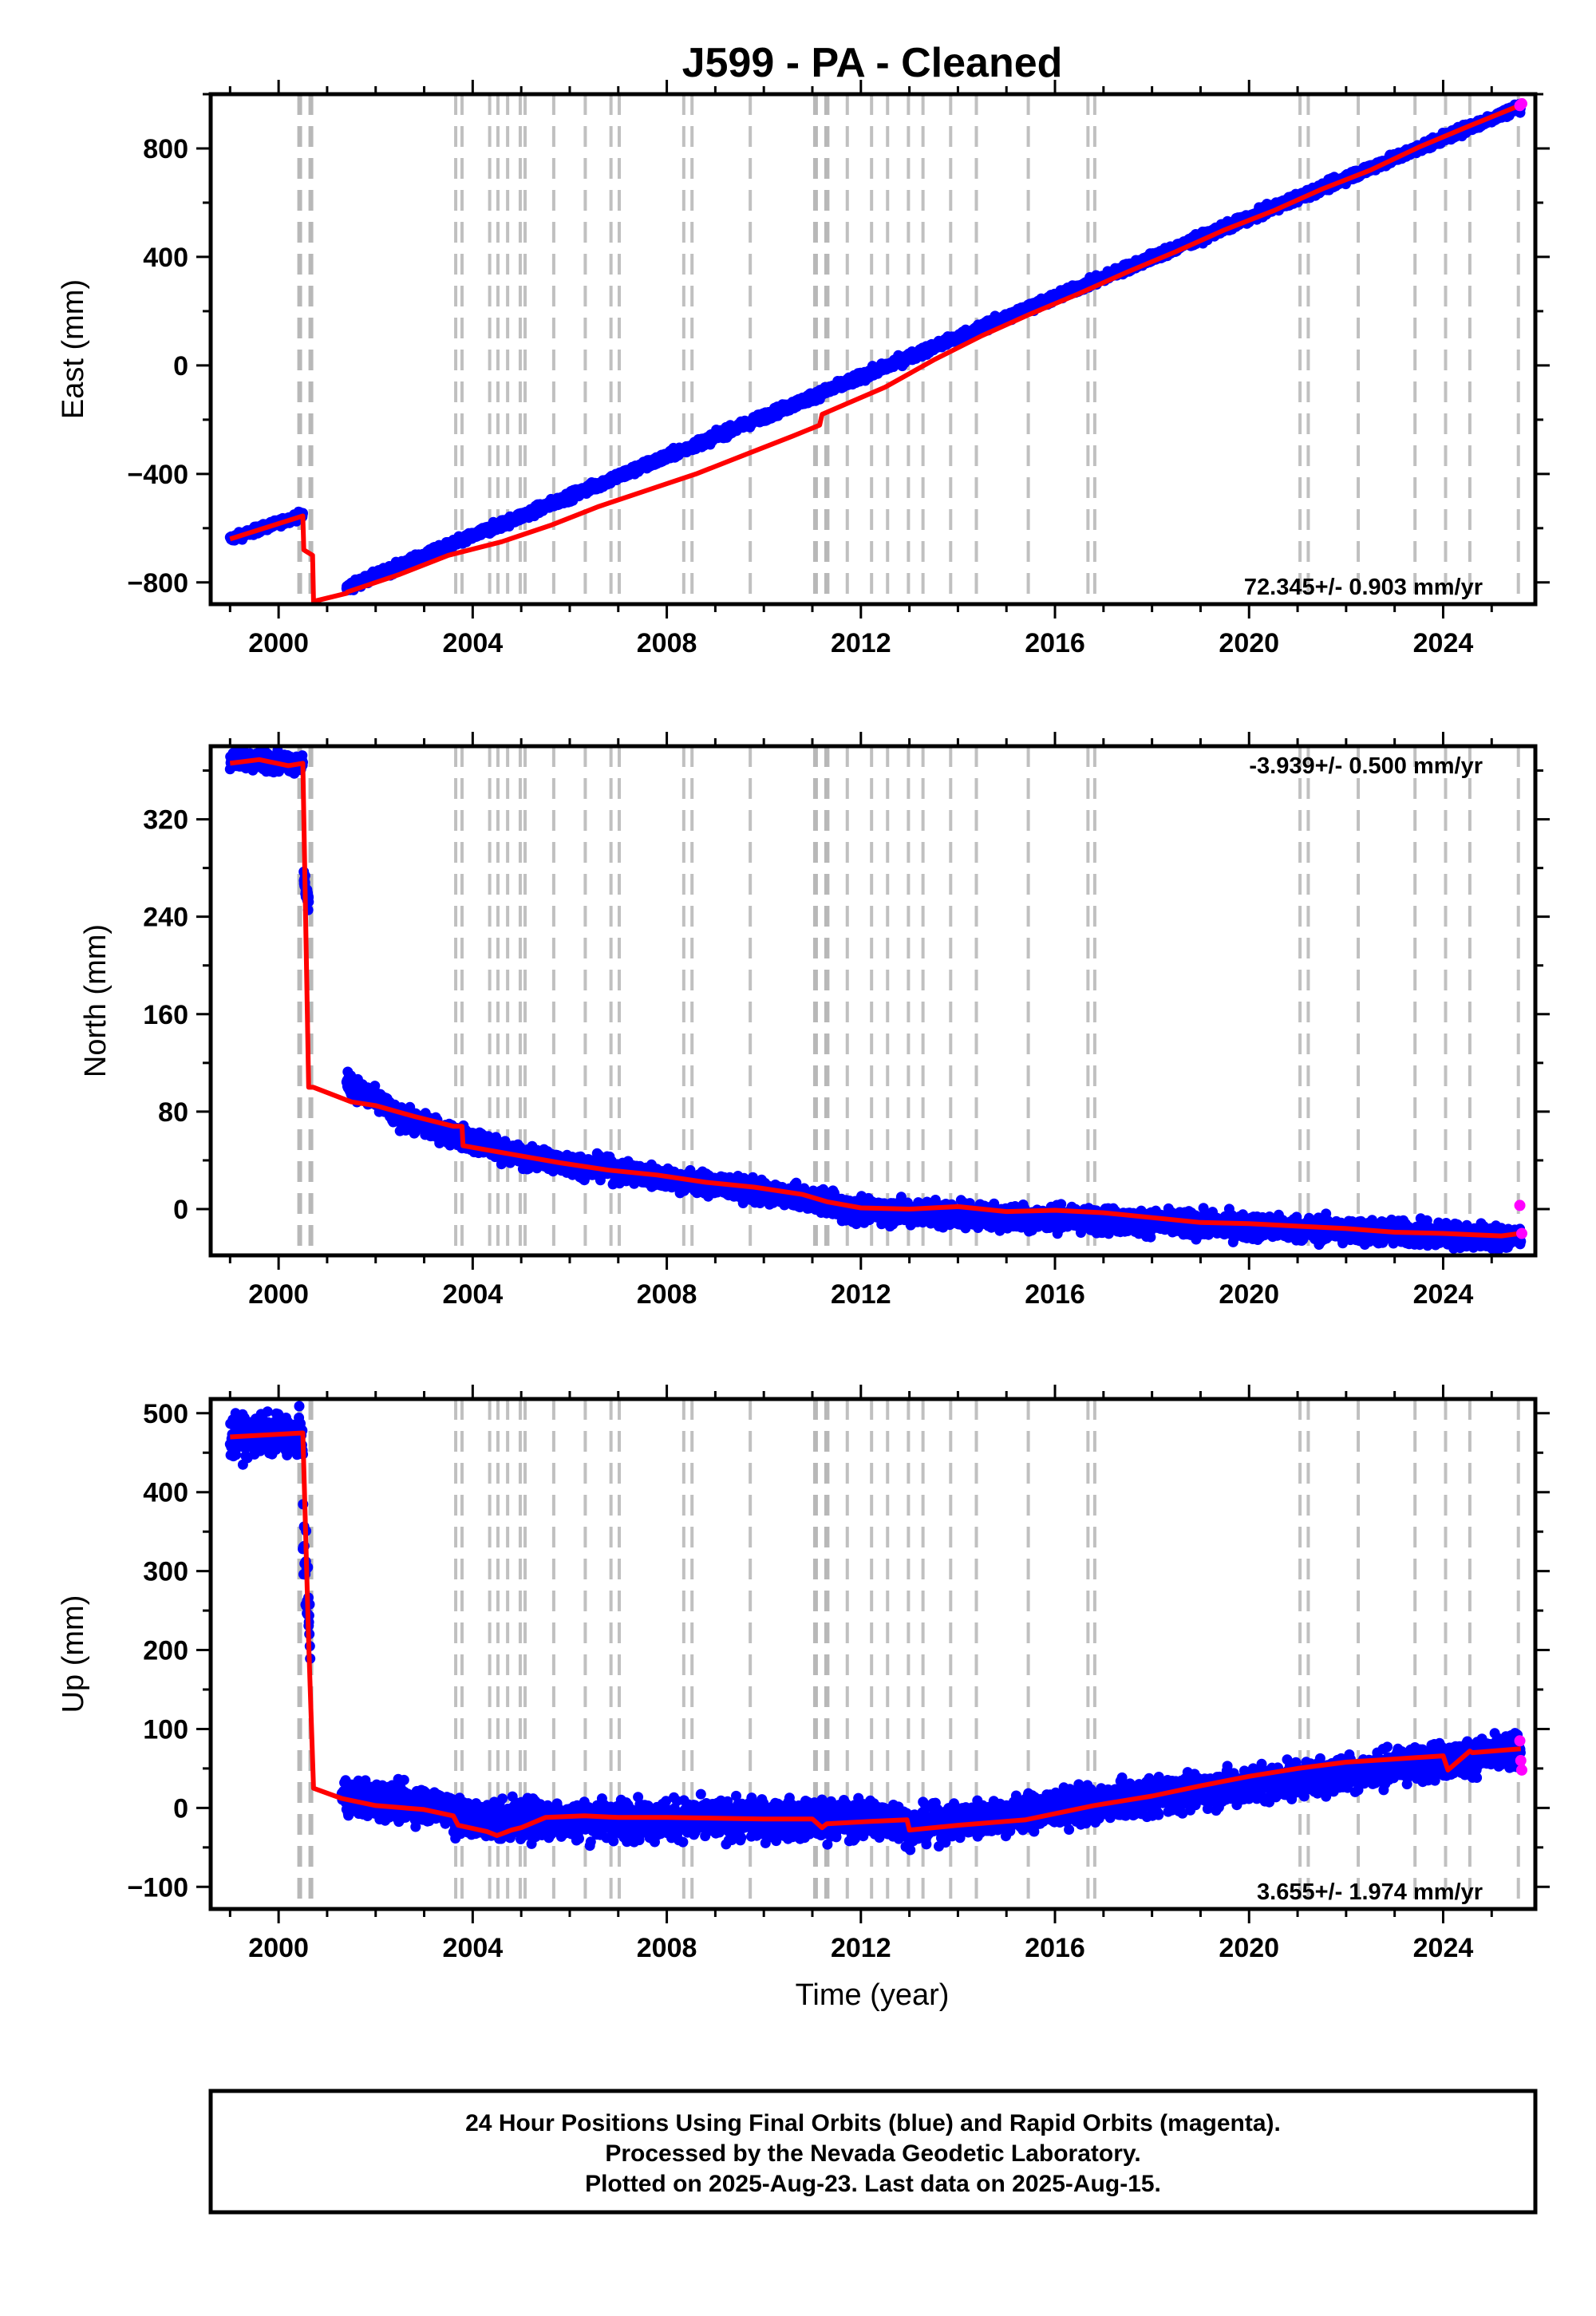 This screenshot has height=2316, width=1596. I want to click on y-tick-label: 800, so click(165, 149).